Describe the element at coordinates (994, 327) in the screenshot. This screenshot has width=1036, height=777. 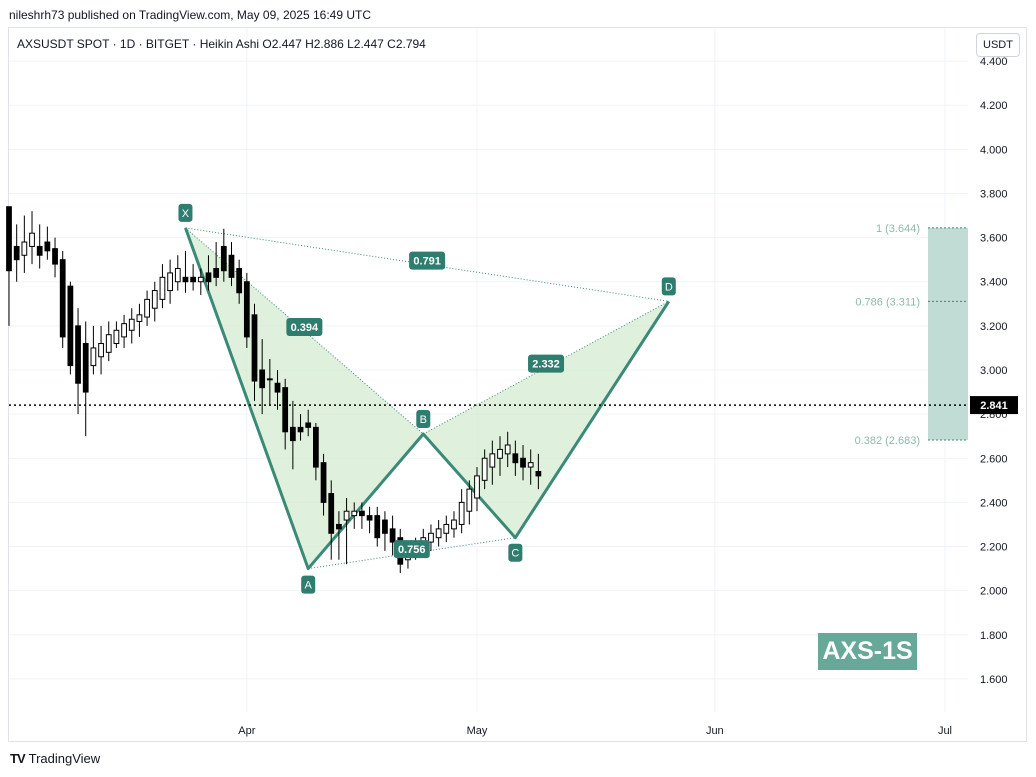
I see `y-tick-label: 3.200` at that location.